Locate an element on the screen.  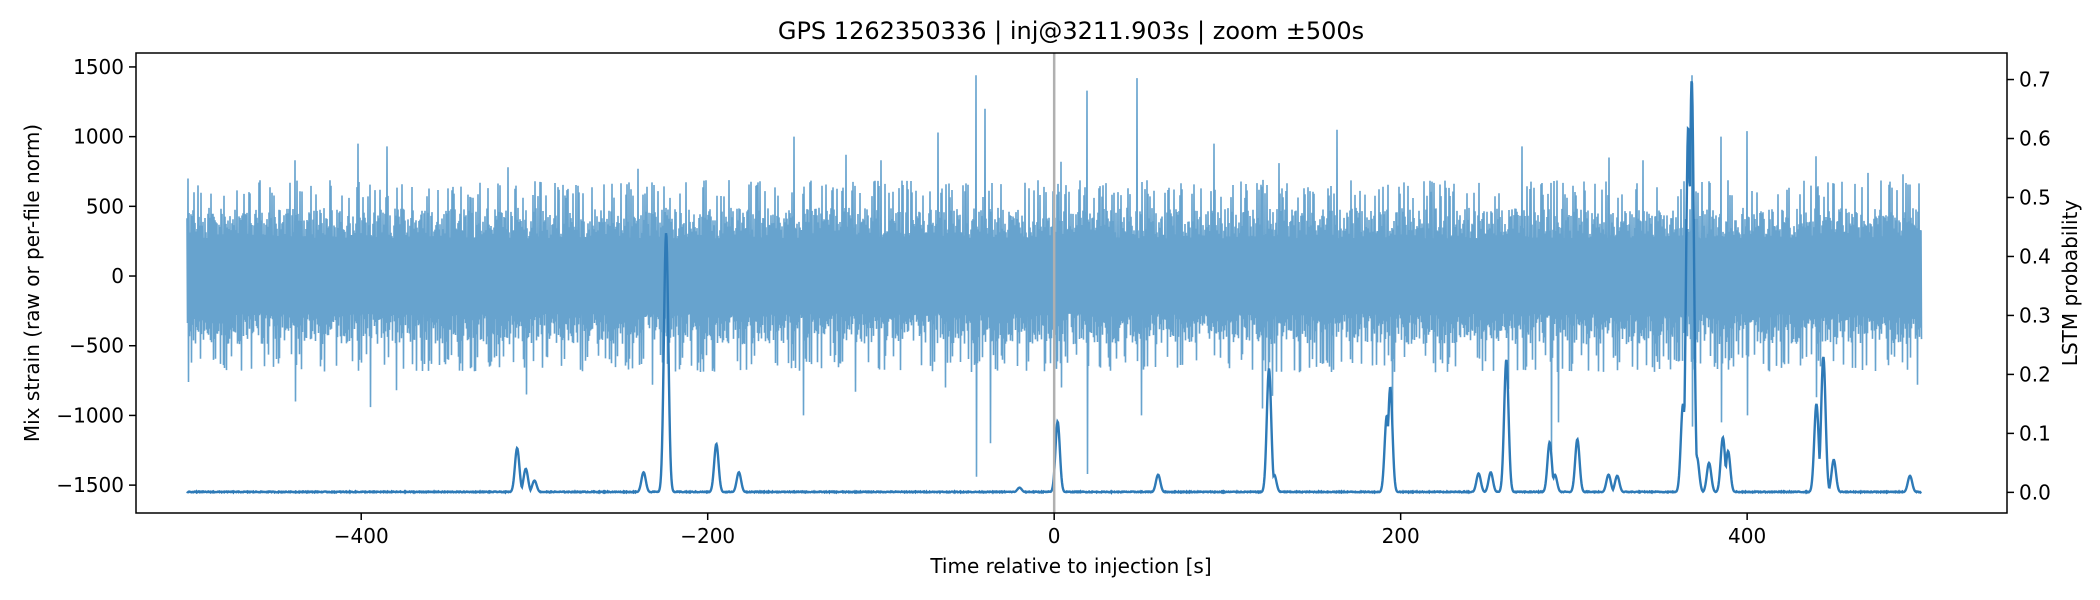
x-axis-label: Time relative to injection [s] is located at coordinates (1070, 566).